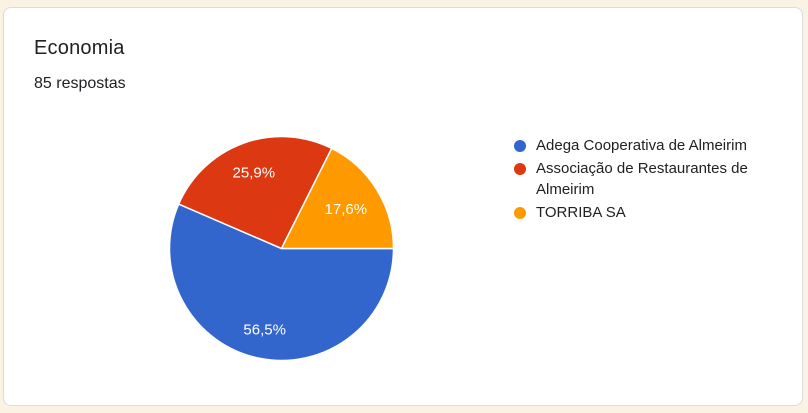 The width and height of the screenshot is (808, 413). I want to click on legend-label: Associação de Restaurantes de Almeirim, so click(642, 179).